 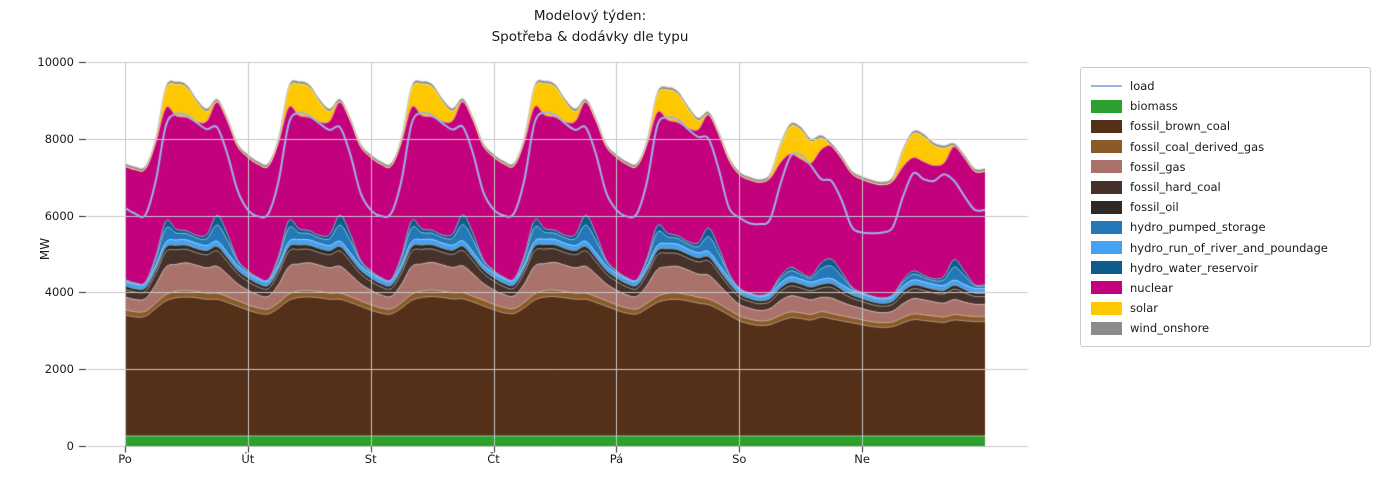 I want to click on x-tick-label: Čt, so click(x=493, y=459).